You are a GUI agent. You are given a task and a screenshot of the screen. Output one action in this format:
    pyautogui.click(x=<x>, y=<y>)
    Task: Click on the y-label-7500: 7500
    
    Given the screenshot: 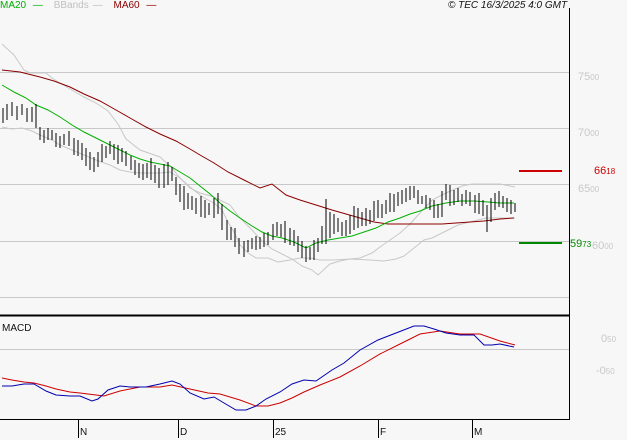 What is the action you would take?
    pyautogui.click(x=589, y=77)
    